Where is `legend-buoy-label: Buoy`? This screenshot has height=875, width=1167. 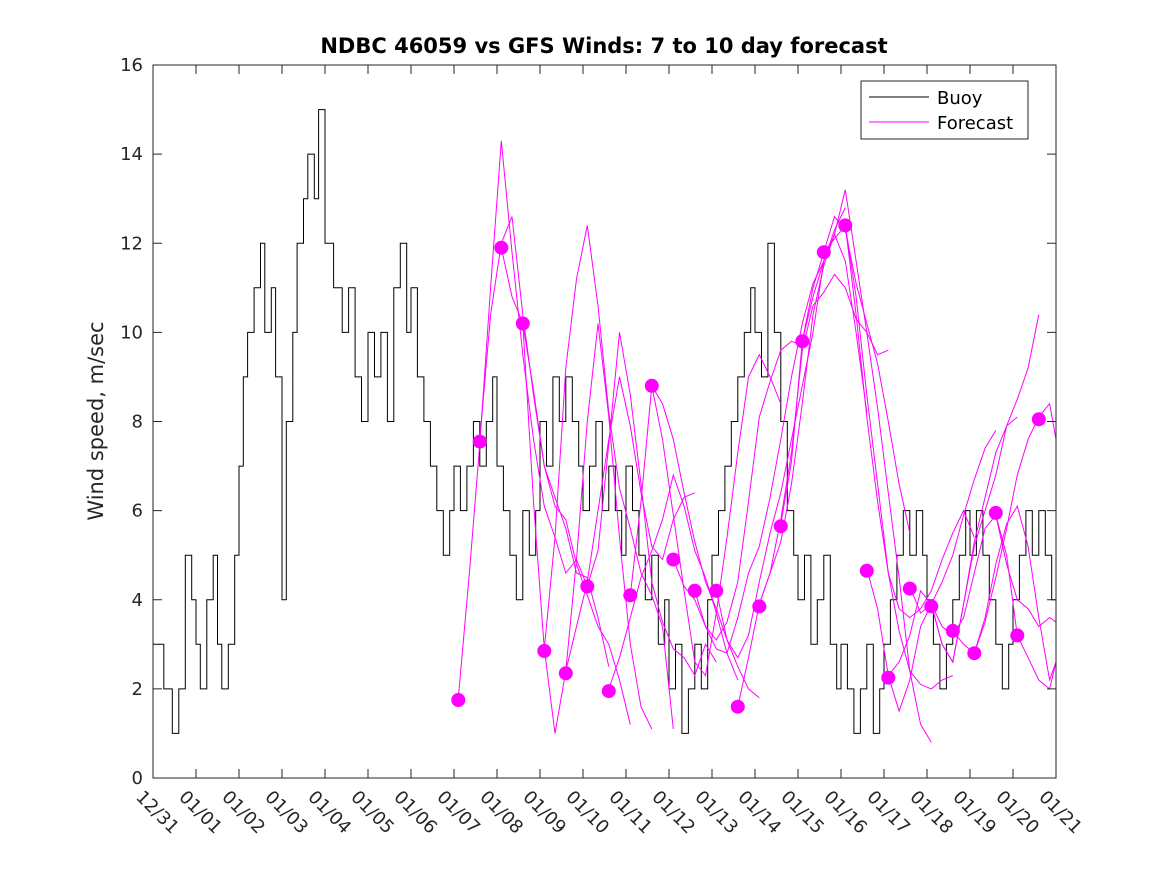 legend-buoy-label: Buoy is located at coordinates (960, 98).